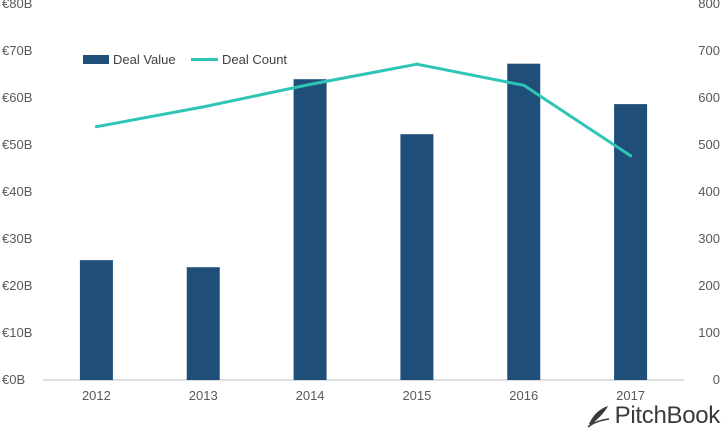  Describe the element at coordinates (709, 5) in the screenshot. I see `right-tick-label: 800` at that location.